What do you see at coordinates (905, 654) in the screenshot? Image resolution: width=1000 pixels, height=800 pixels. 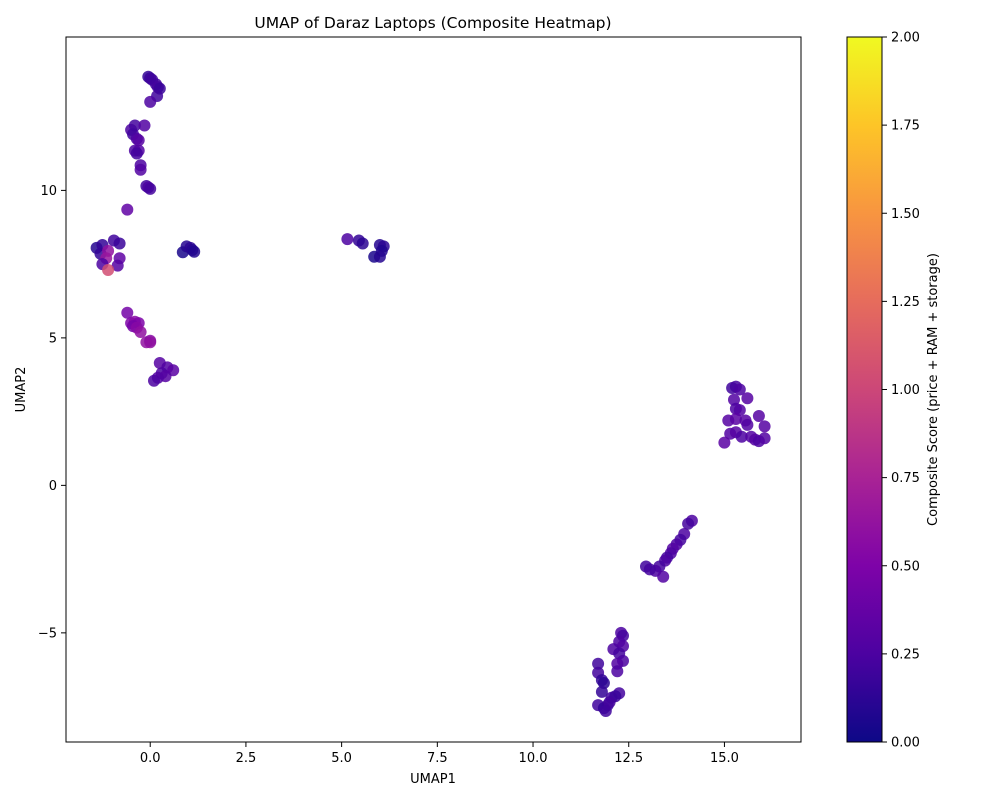 I see `colorbar-tick-label: 0.25` at bounding box center [905, 654].